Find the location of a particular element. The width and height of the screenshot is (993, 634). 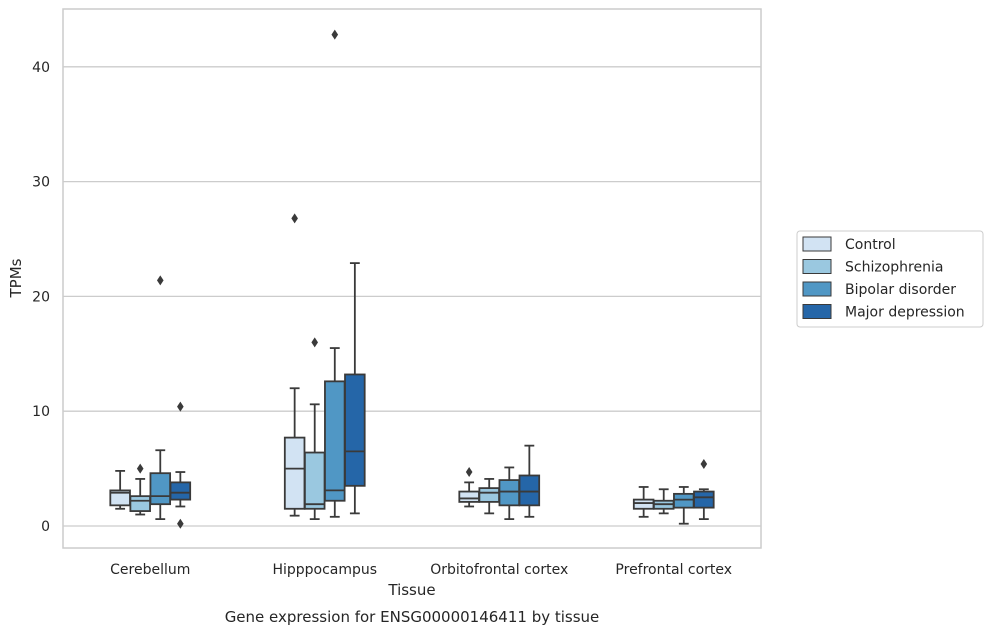

y-tick-labels: 0 10 20 30 40 is located at coordinates (41, 297).